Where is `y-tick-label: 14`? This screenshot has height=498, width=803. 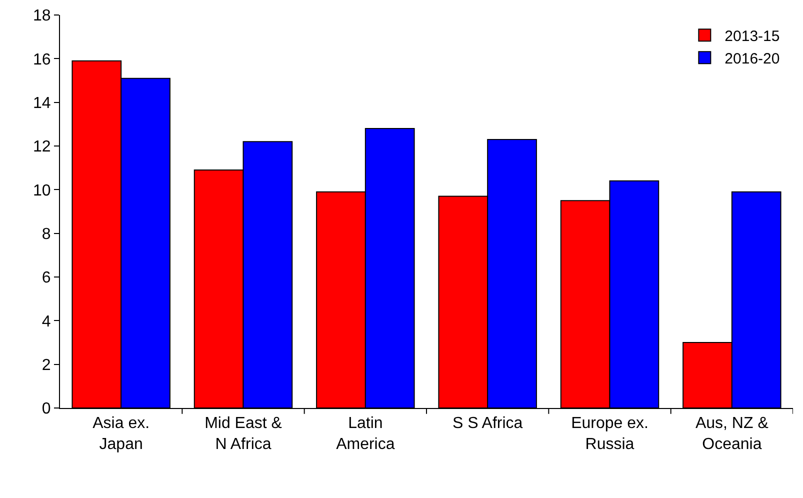 y-tick-label: 14 is located at coordinates (42, 103).